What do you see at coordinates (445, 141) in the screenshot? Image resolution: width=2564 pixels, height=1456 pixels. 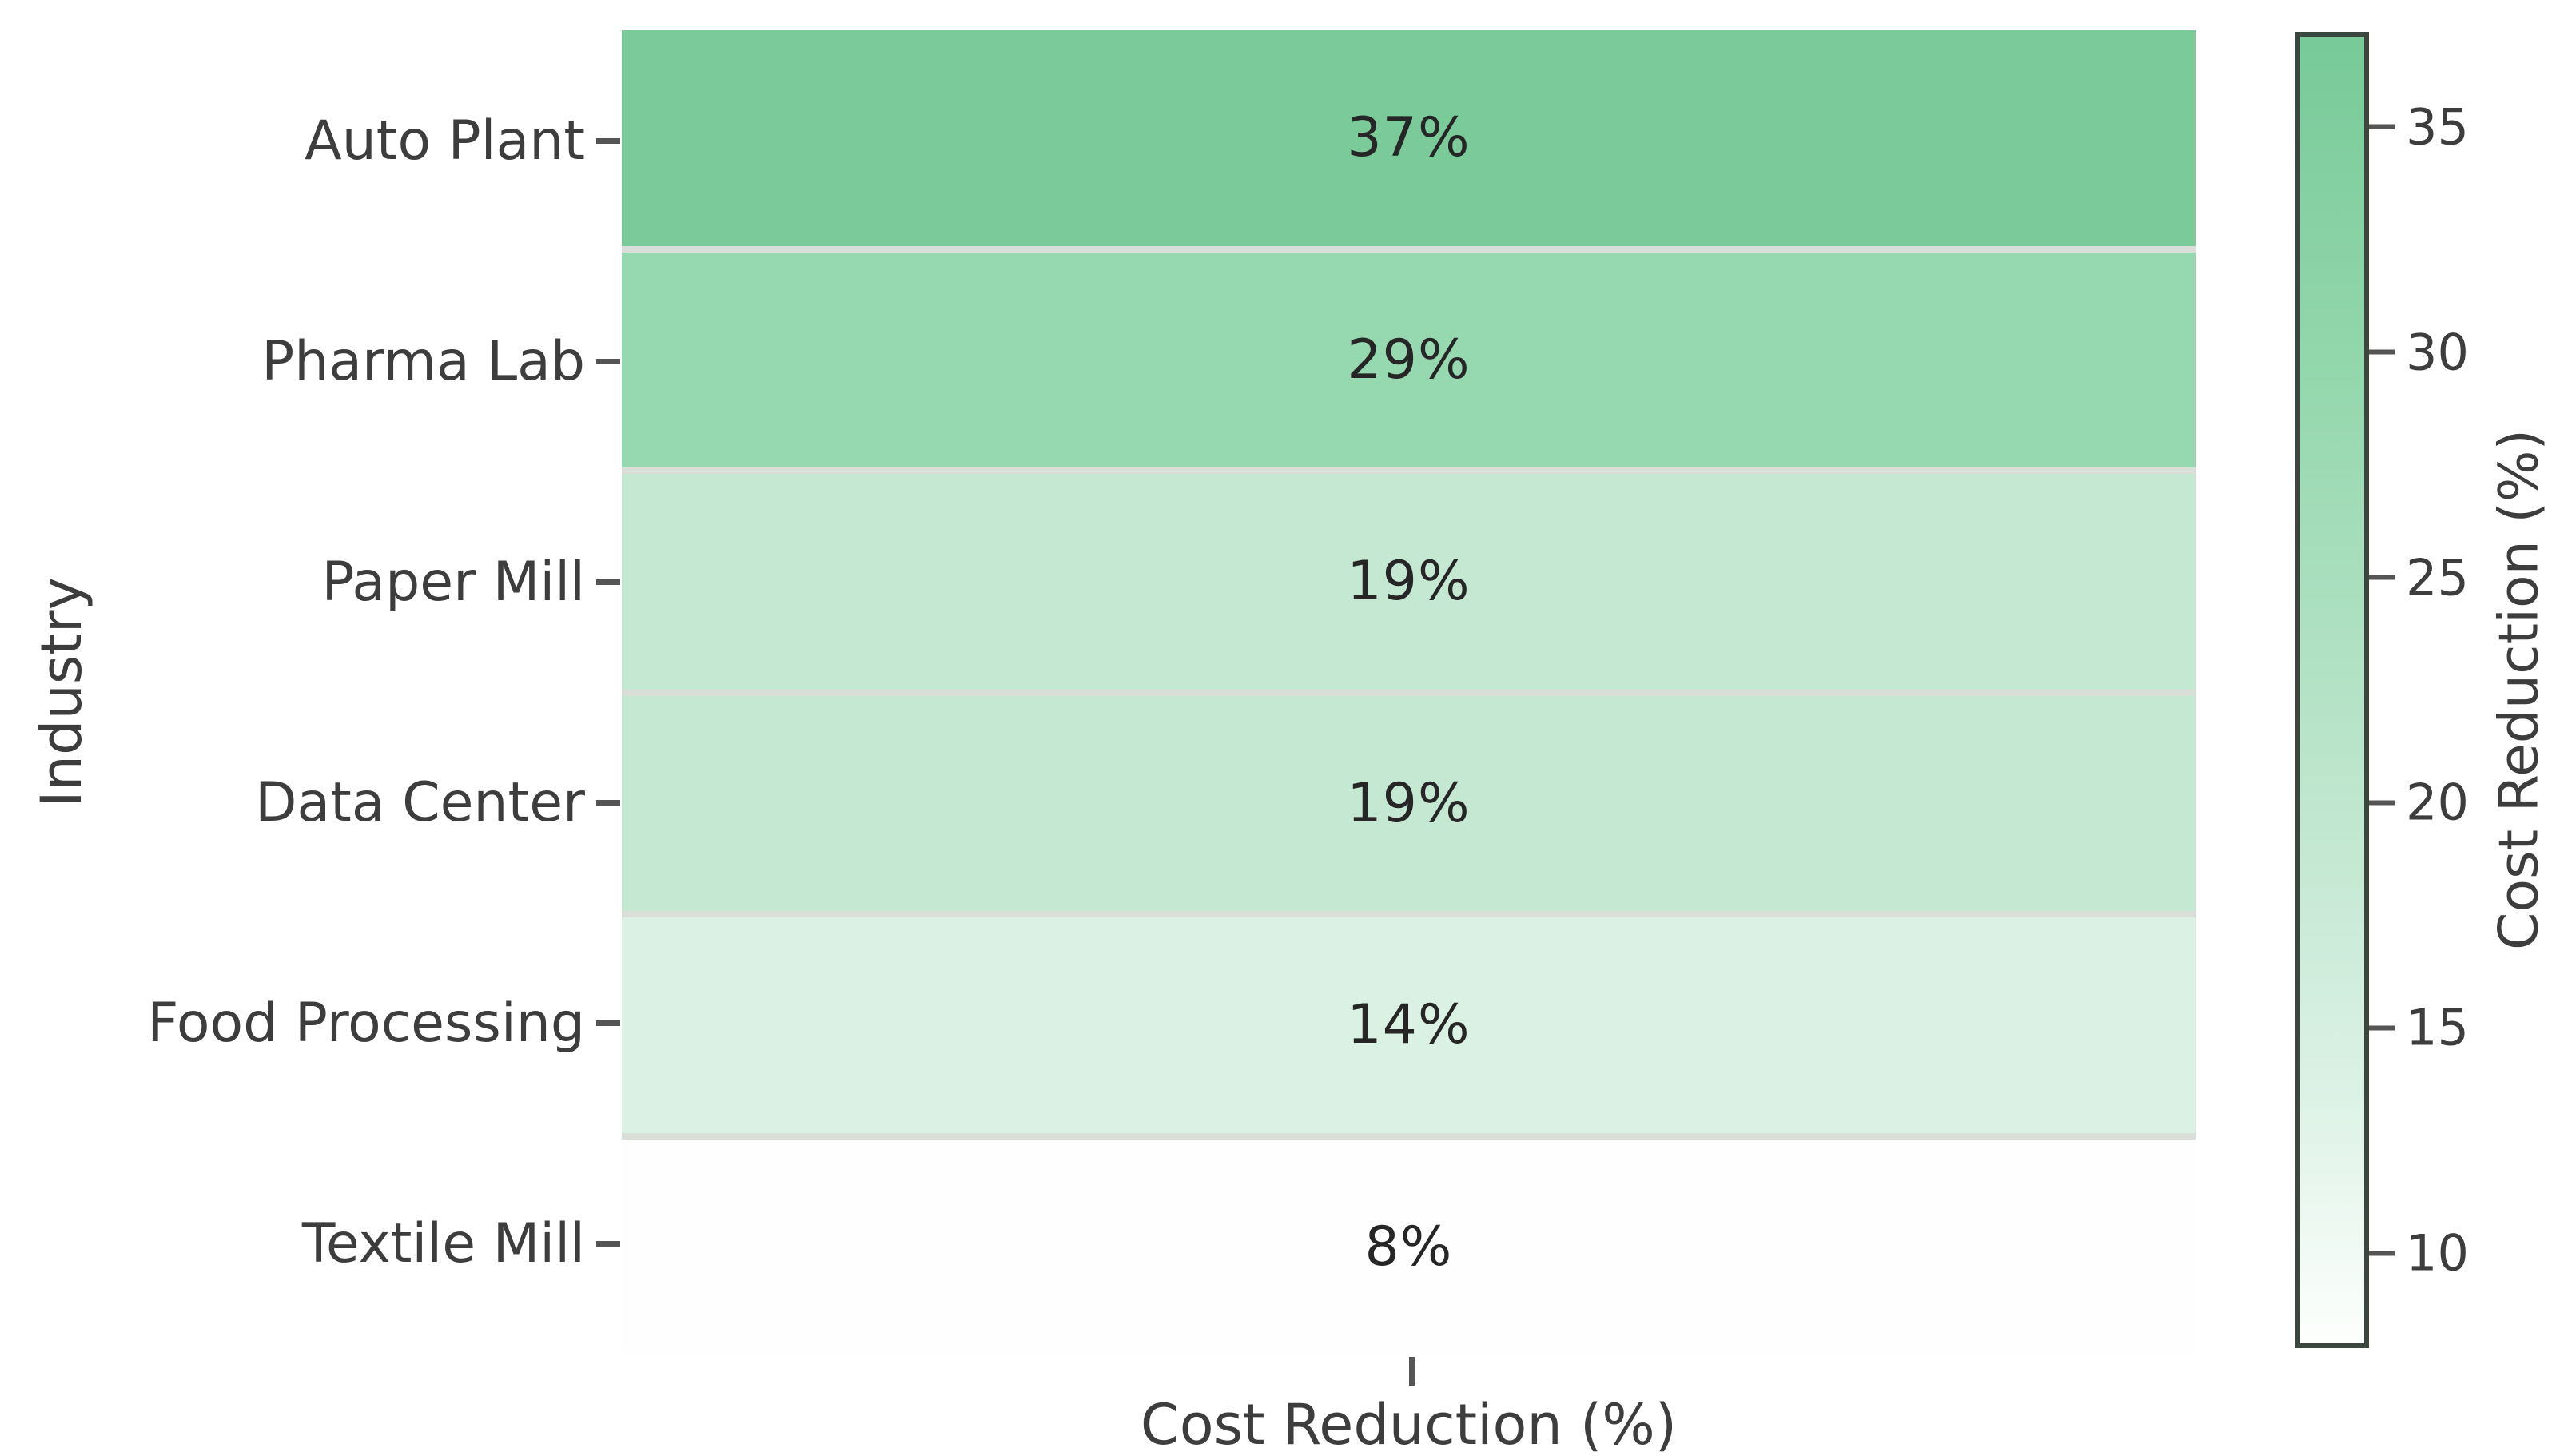 I see `y-tick-label: Auto Plant` at bounding box center [445, 141].